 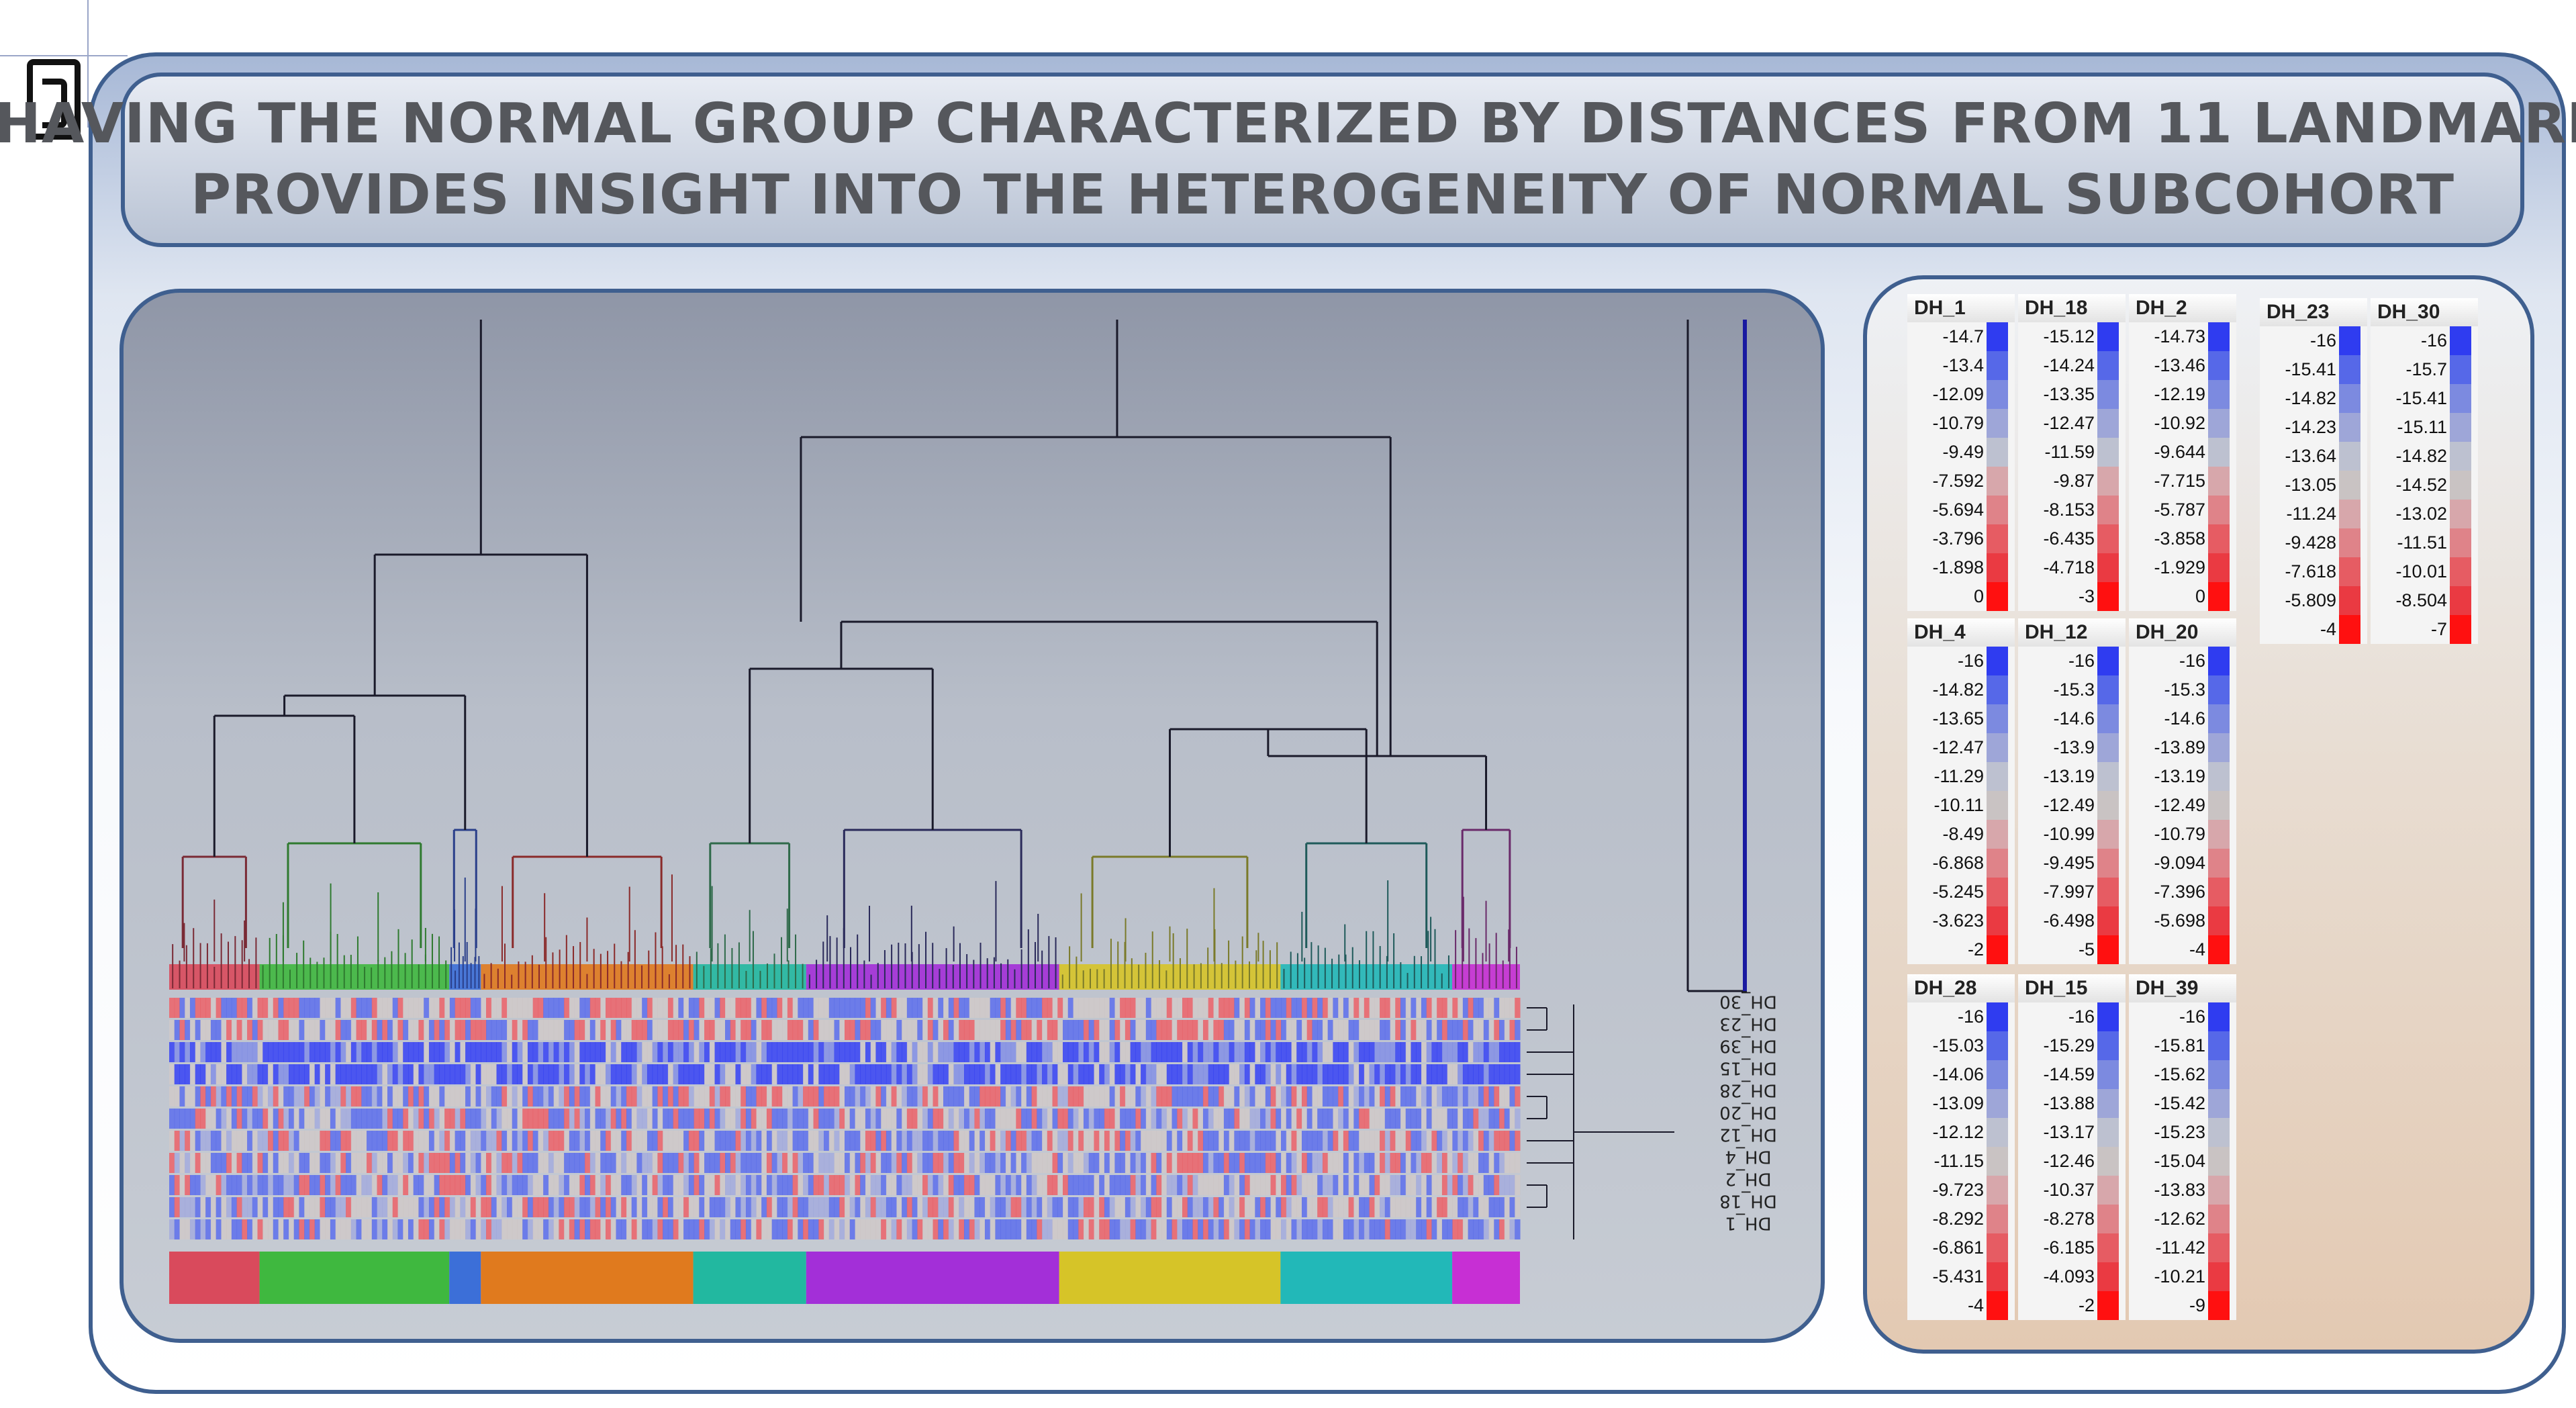 I want to click on logo-icon, so click(x=54, y=99).